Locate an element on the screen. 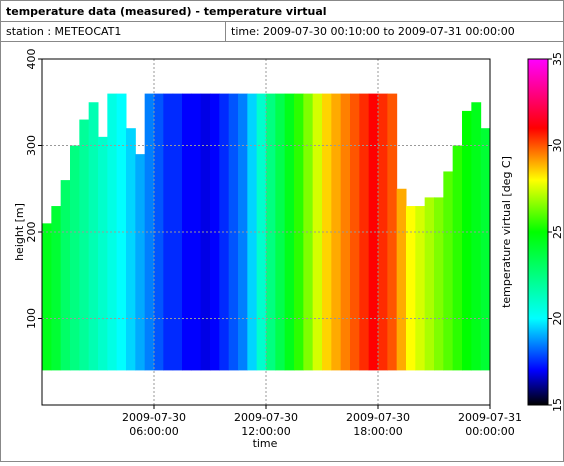  colorbar-tick-label: 35 is located at coordinates (557, 59).